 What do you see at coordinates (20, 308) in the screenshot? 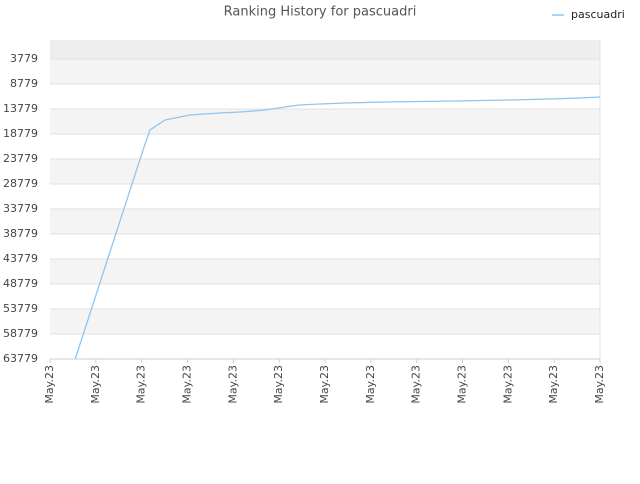
I see `y-tick-label: 53779` at bounding box center [20, 308].